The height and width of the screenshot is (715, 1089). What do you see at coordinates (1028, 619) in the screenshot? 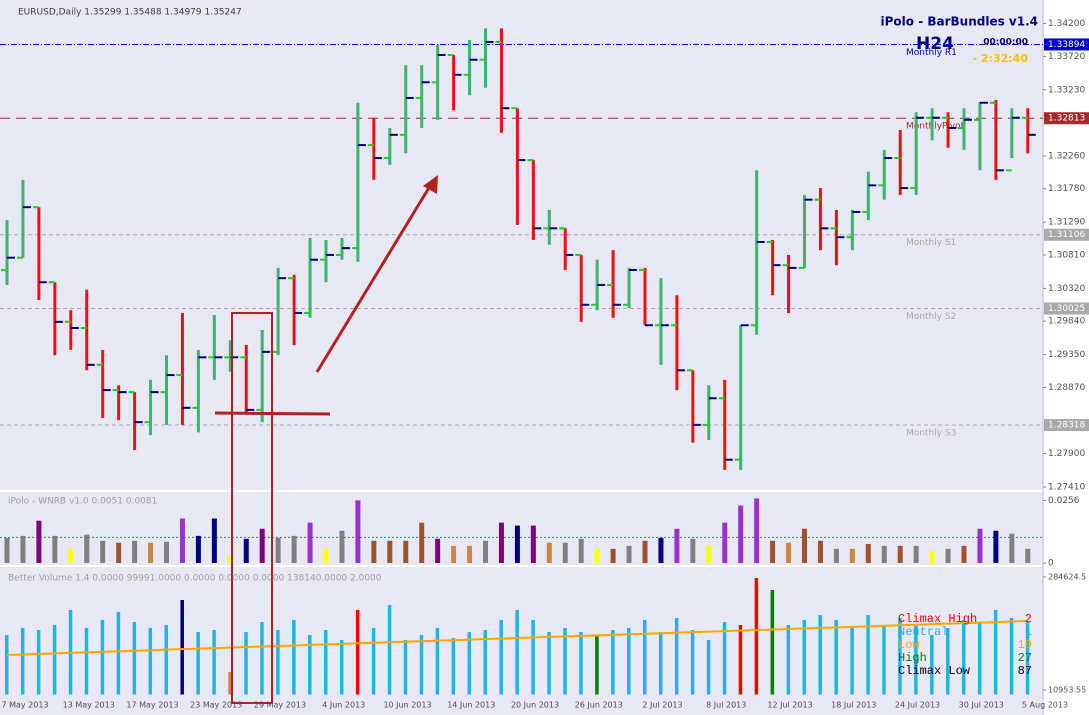
I see `legend-count: 2` at bounding box center [1028, 619].